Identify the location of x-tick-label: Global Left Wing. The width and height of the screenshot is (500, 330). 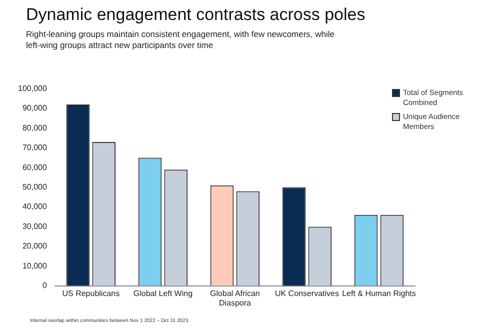
(163, 293).